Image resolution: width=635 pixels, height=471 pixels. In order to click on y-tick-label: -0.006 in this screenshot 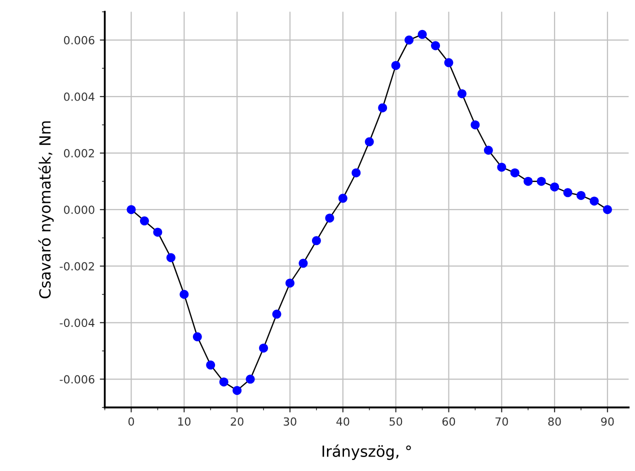, I will do `click(77, 379)`.